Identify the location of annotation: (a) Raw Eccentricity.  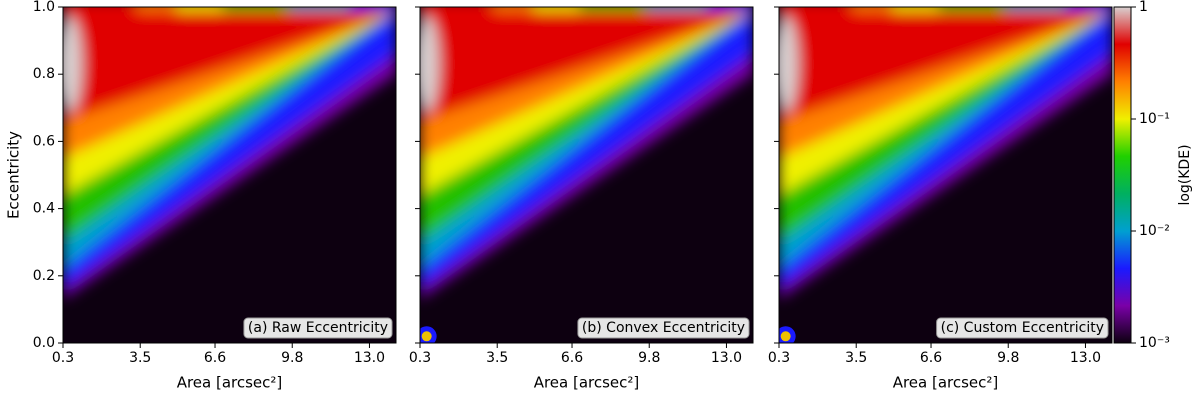
(318, 328).